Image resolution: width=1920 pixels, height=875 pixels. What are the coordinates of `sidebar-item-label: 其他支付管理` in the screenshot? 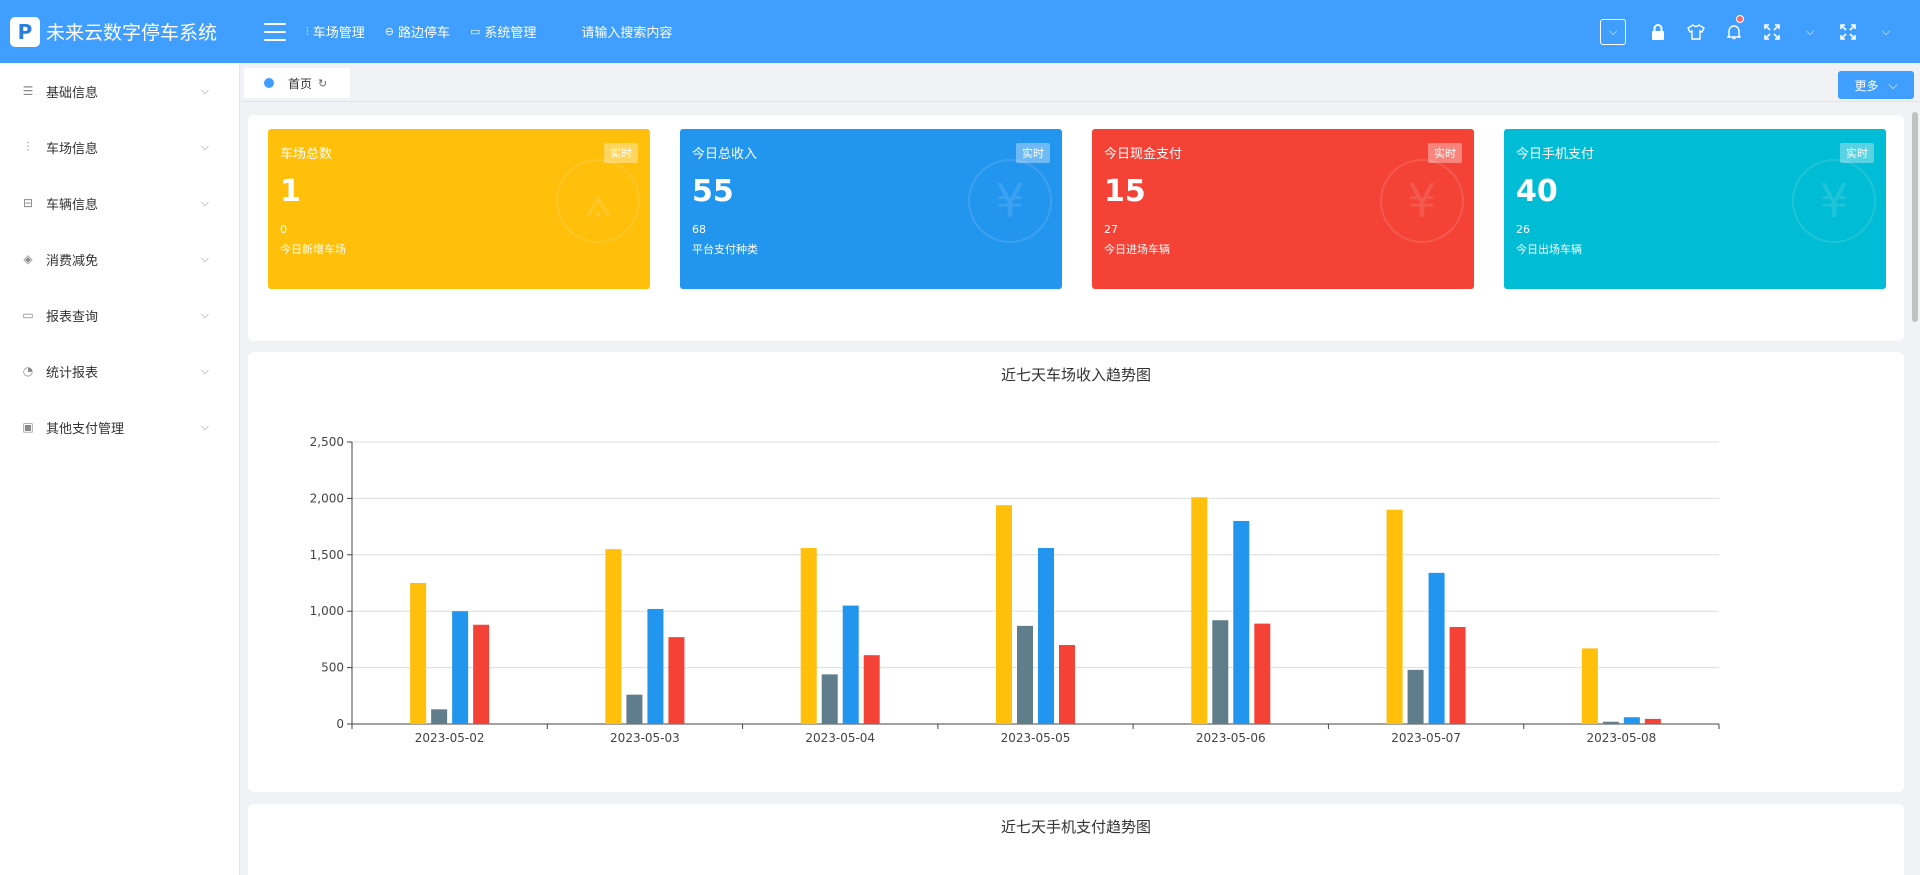 It's located at (85, 429).